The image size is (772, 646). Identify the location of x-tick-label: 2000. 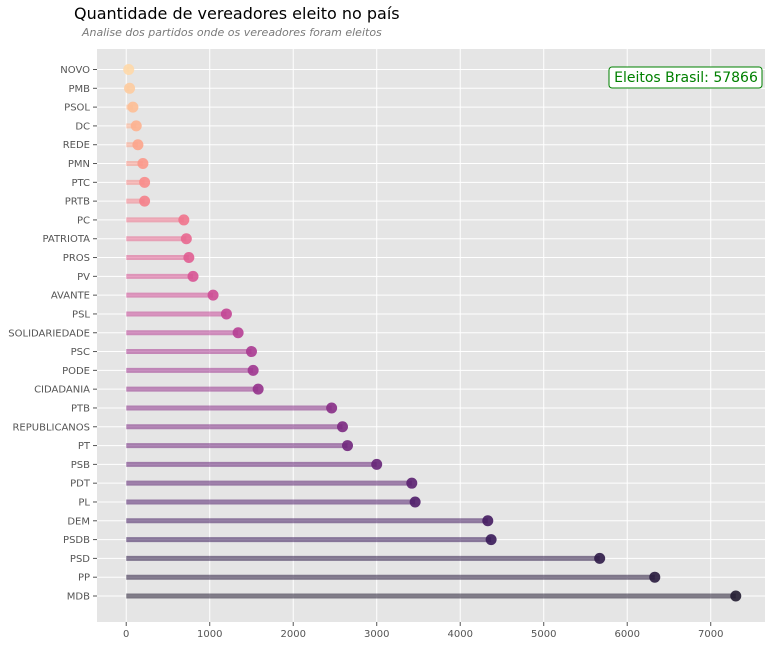
(292, 634).